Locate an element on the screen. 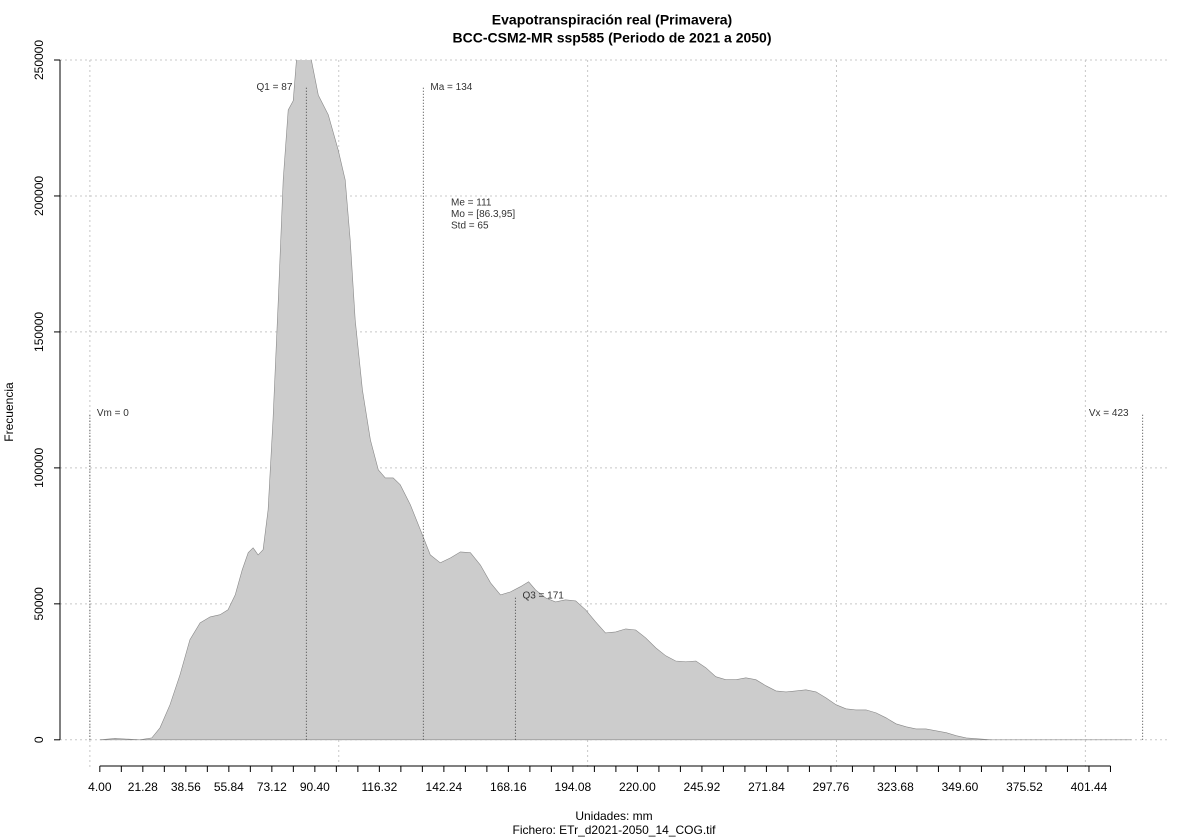 This screenshot has width=1200, height=840. x-tick-label: 142.24 is located at coordinates (444, 787).